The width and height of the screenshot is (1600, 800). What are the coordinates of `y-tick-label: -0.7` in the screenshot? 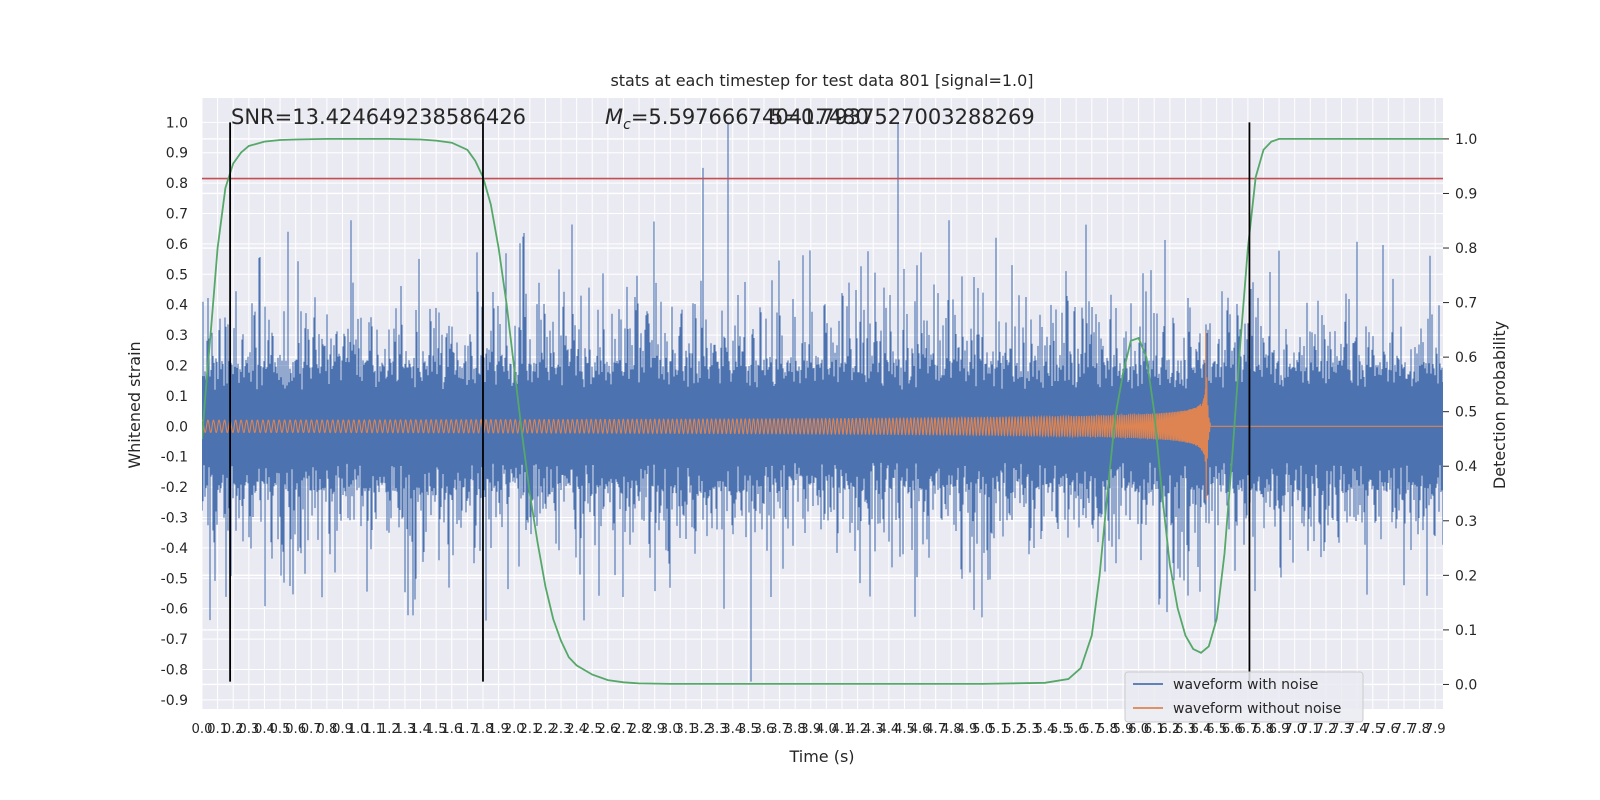 It's located at (174, 640).